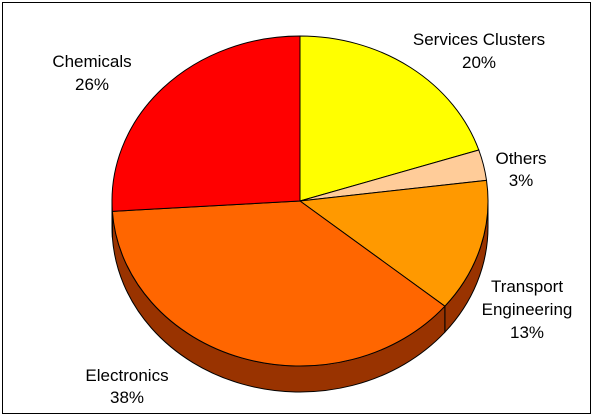 This screenshot has height=418, width=595. What do you see at coordinates (527, 332) in the screenshot?
I see `slice-pct-transport-engineering: 13%` at bounding box center [527, 332].